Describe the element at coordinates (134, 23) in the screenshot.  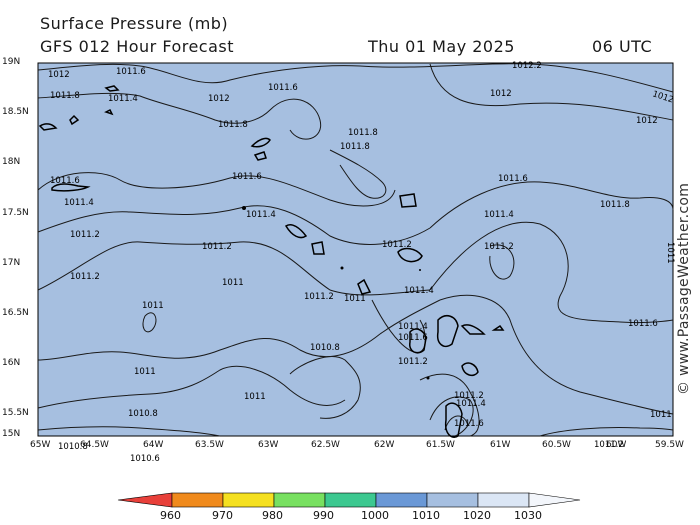
I see `map-title: Surface Pressure (mb)` at that location.